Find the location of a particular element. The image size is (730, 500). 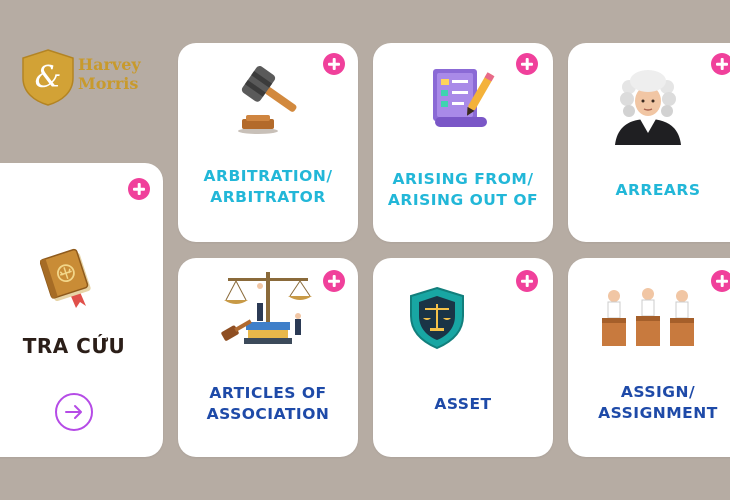

term-label-arbitration: ARBITRATION/ARBITRATOR is located at coordinates (268, 186).